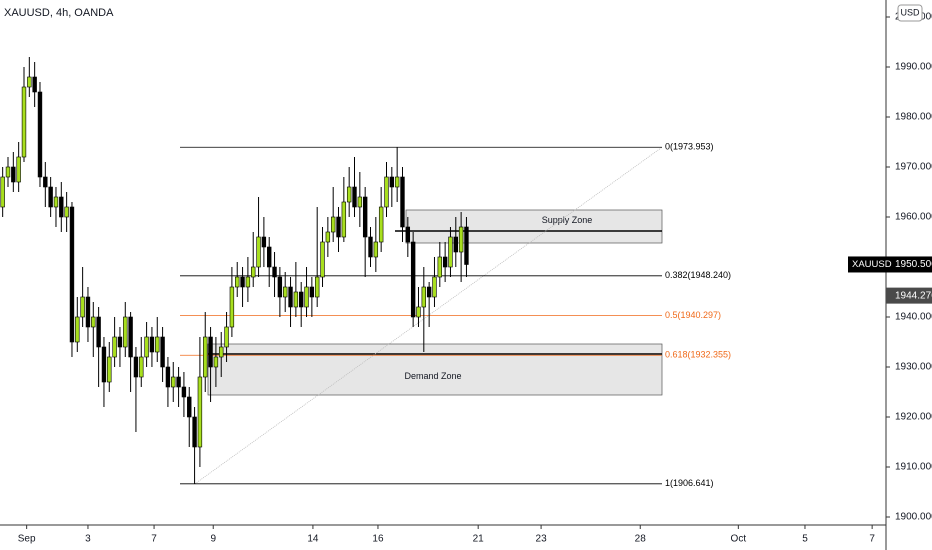  Describe the element at coordinates (913, 517) in the screenshot. I see `y-tick-label: 1900.000` at that location.